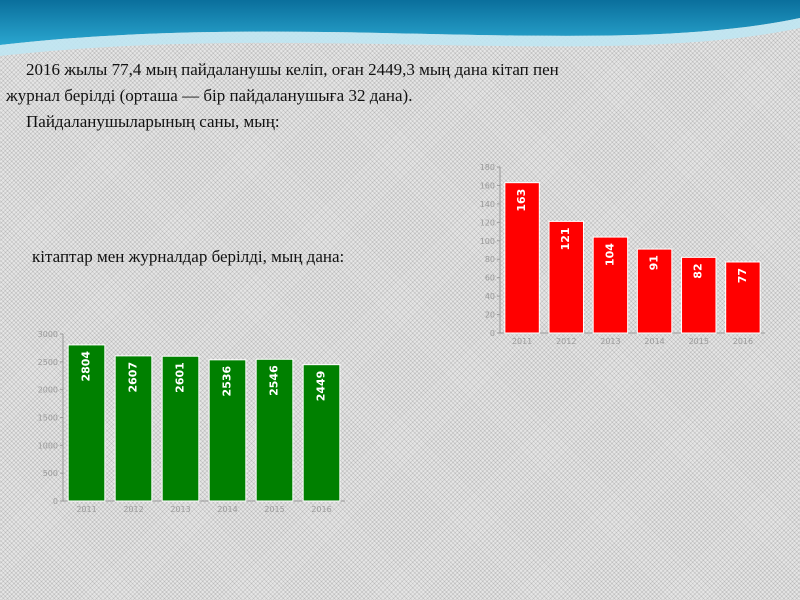  Describe the element at coordinates (487, 222) in the screenshot. I see `users-y-tick-label: 120` at that location.